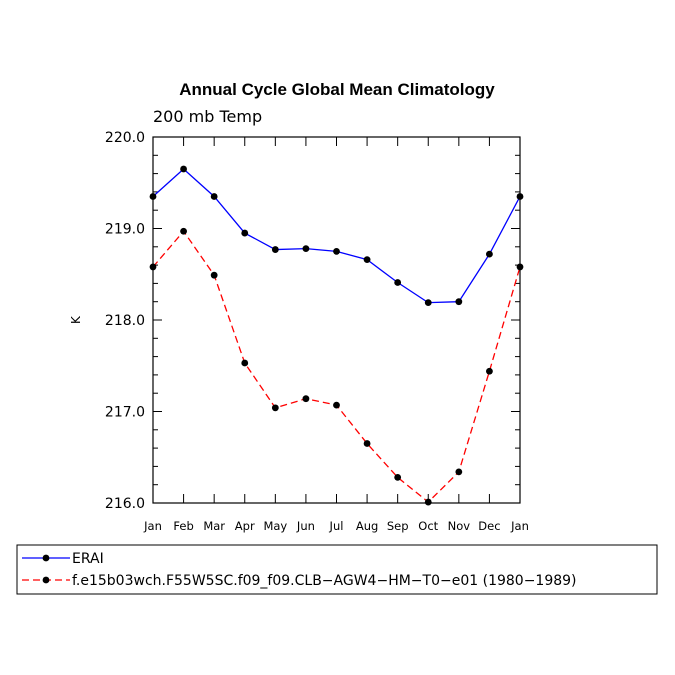 The image size is (675, 675). Describe the element at coordinates (76, 319) in the screenshot. I see `y-axis-label: K` at that location.